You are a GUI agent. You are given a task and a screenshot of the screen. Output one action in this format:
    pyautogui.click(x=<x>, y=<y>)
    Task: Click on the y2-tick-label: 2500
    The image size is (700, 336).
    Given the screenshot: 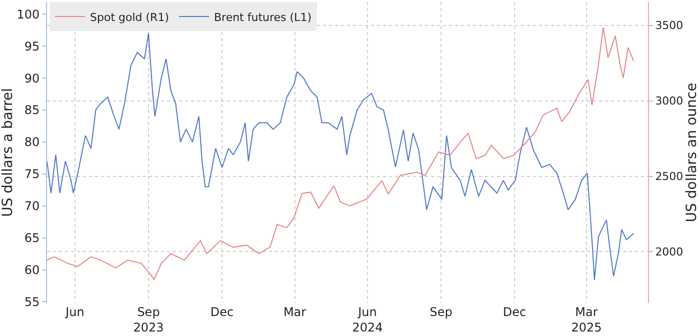 What is the action you would take?
    pyautogui.click(x=669, y=177)
    